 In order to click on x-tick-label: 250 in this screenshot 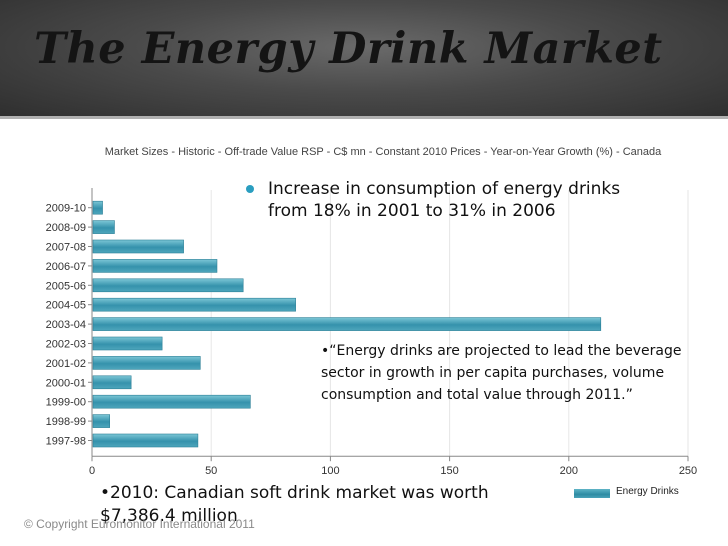, I will do `click(688, 471)`.